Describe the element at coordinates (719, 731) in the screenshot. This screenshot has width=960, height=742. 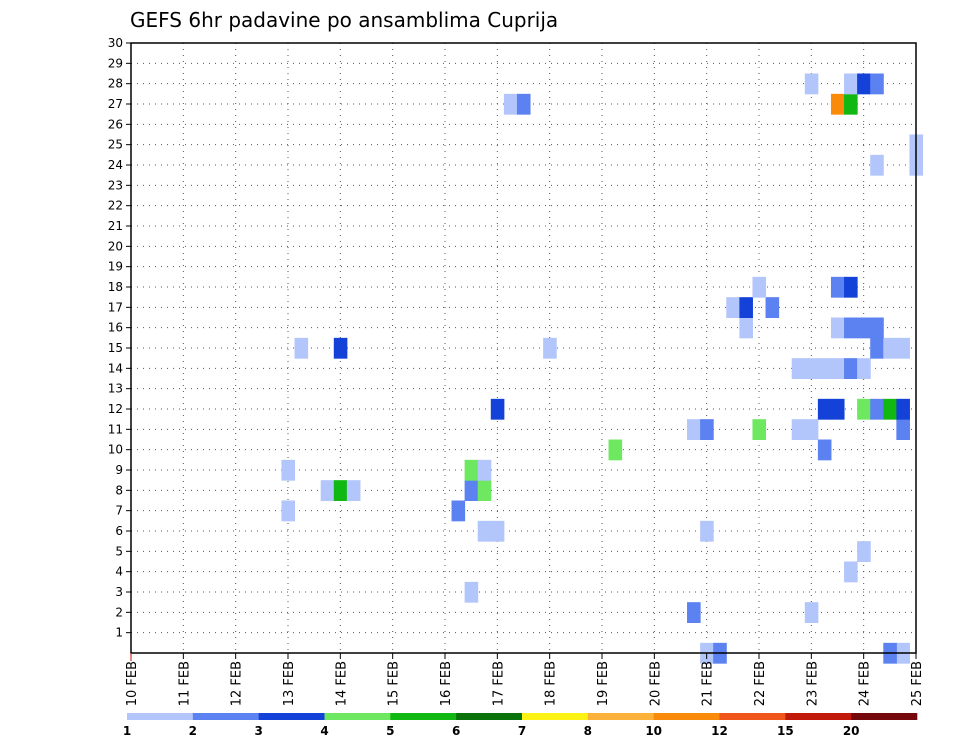
I see `colorbar-label: 12` at that location.